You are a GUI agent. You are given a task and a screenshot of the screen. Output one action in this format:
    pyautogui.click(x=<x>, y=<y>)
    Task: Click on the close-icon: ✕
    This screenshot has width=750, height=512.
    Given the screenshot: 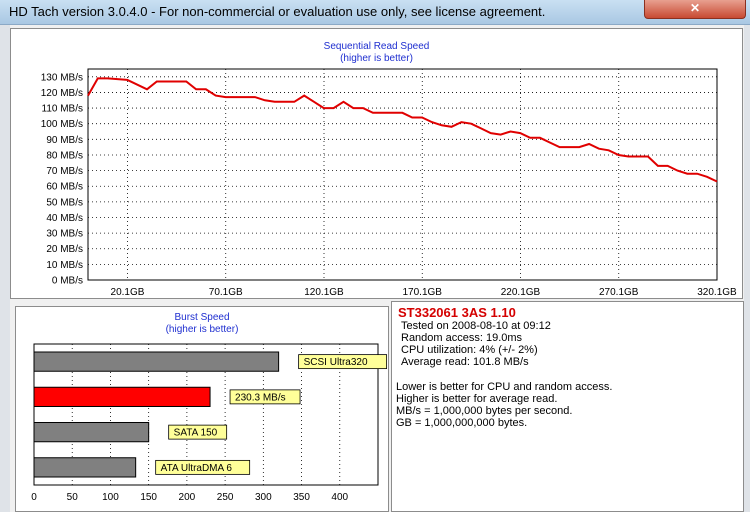 What is the action you would take?
    pyautogui.click(x=695, y=8)
    